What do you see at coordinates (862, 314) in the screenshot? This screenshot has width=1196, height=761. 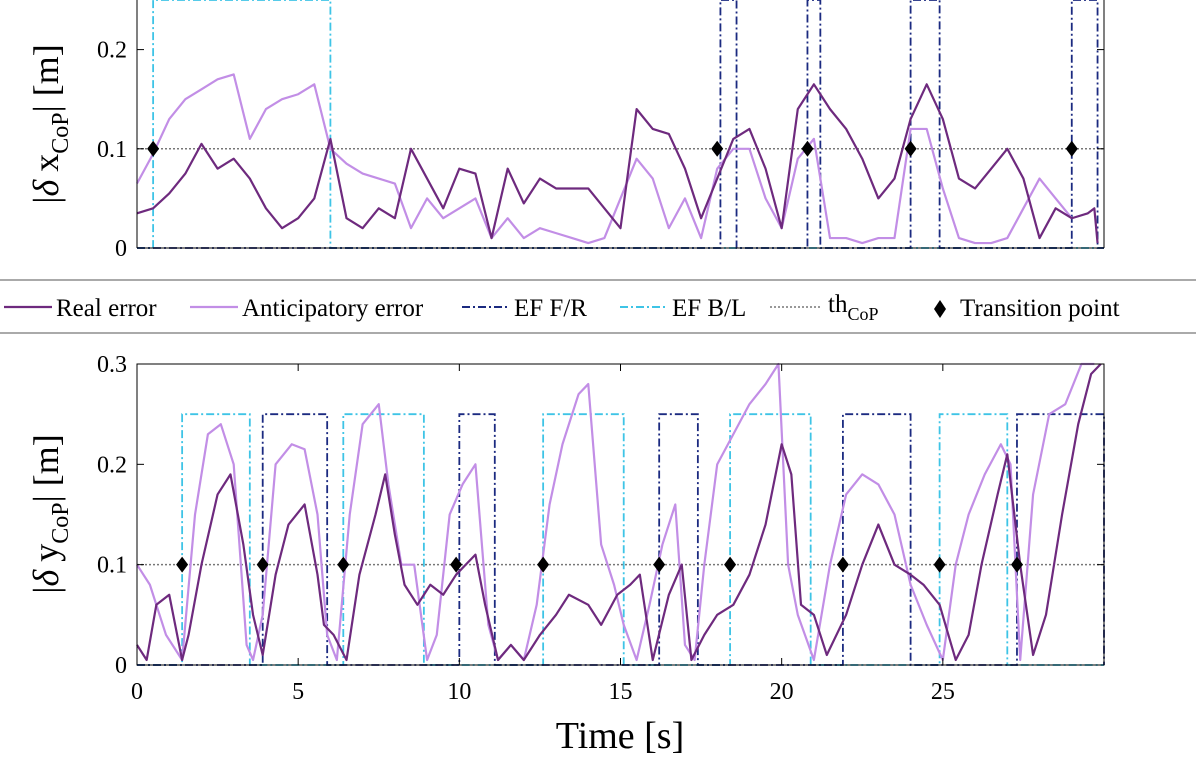 I see `legend-threshold-sub: CoP` at bounding box center [862, 314].